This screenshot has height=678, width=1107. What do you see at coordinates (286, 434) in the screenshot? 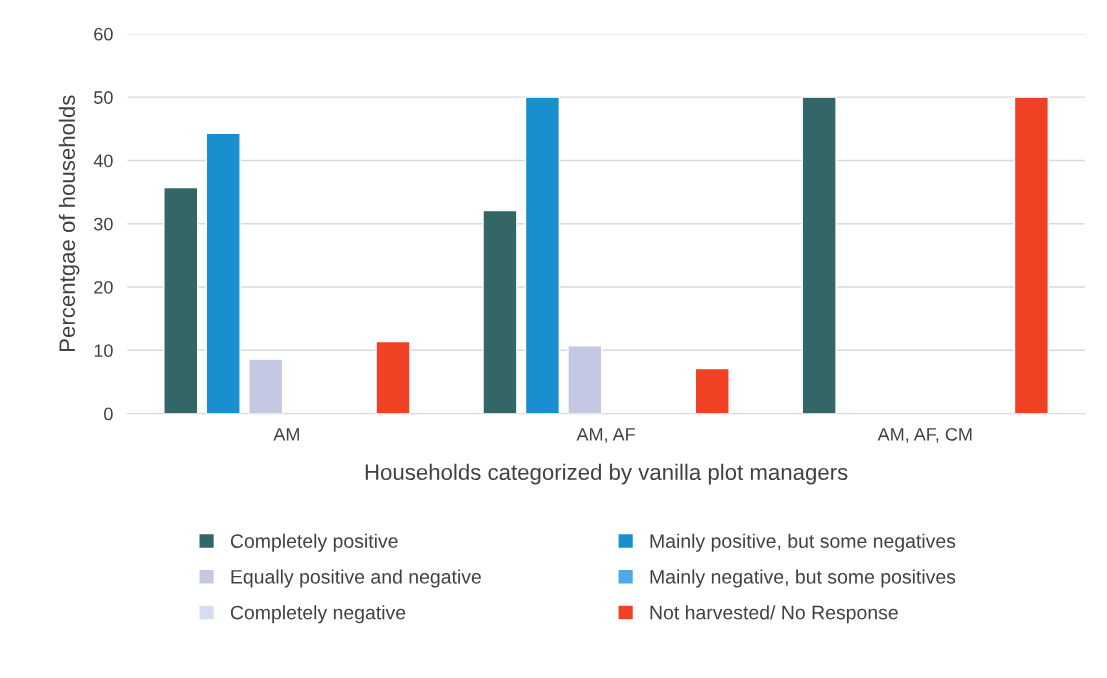
I see `x-tick-label: AM` at bounding box center [286, 434].